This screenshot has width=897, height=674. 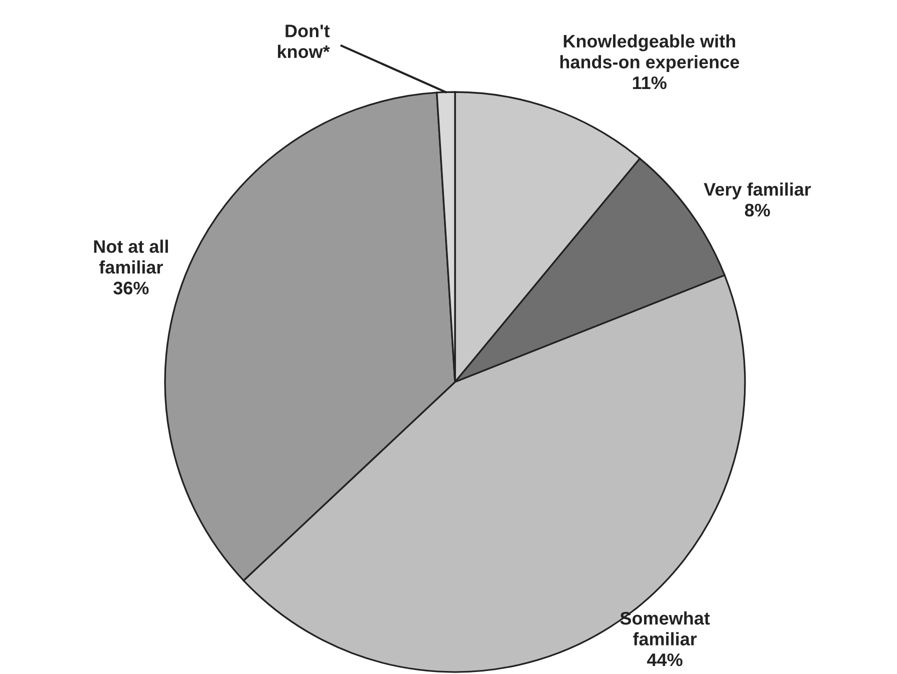 I want to click on slice-label: Knowledgeable with hands-on experience, so click(x=650, y=53).